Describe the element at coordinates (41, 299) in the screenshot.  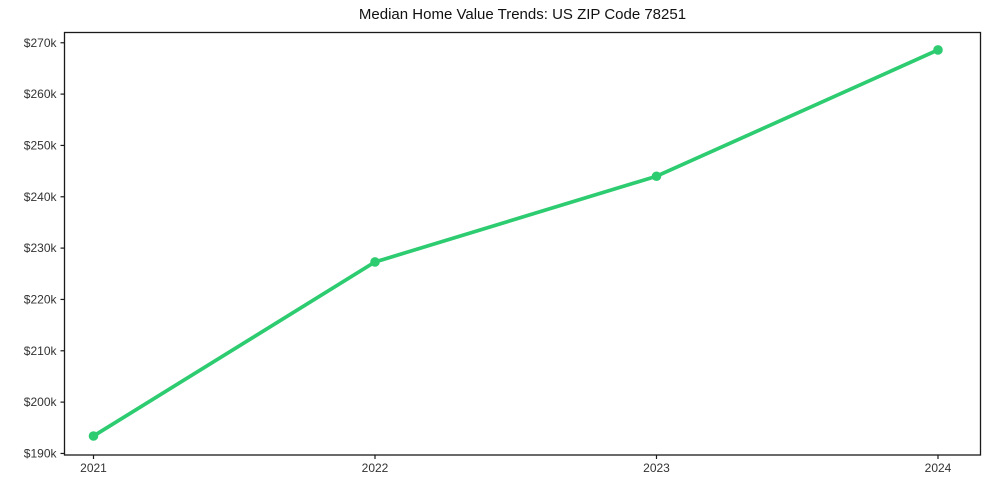
I see `y-tick-label: $220k` at that location.